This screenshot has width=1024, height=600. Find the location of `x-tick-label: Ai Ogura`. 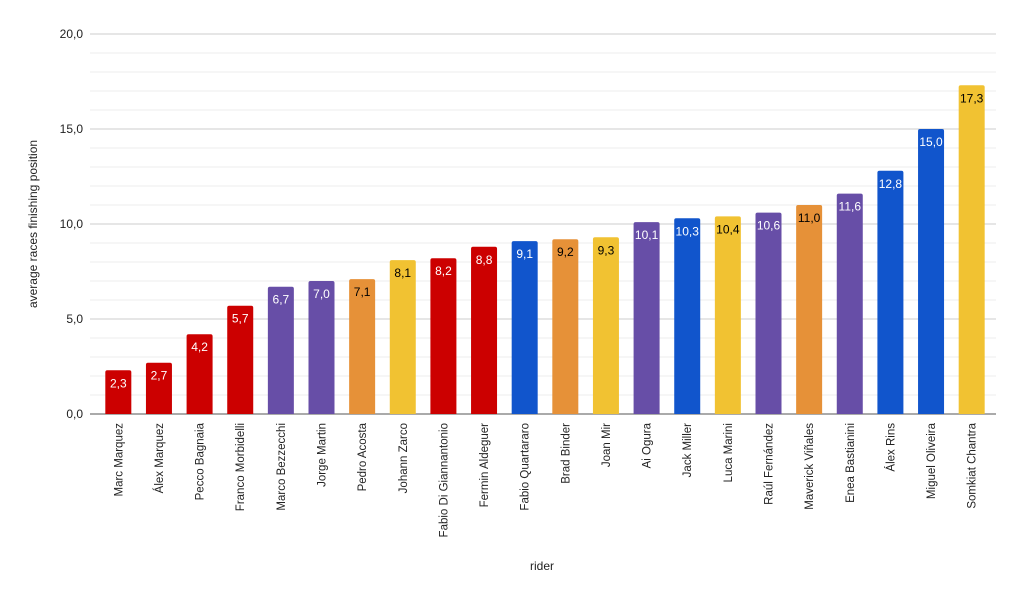

x-tick-label: Ai Ogura is located at coordinates (648, 445).